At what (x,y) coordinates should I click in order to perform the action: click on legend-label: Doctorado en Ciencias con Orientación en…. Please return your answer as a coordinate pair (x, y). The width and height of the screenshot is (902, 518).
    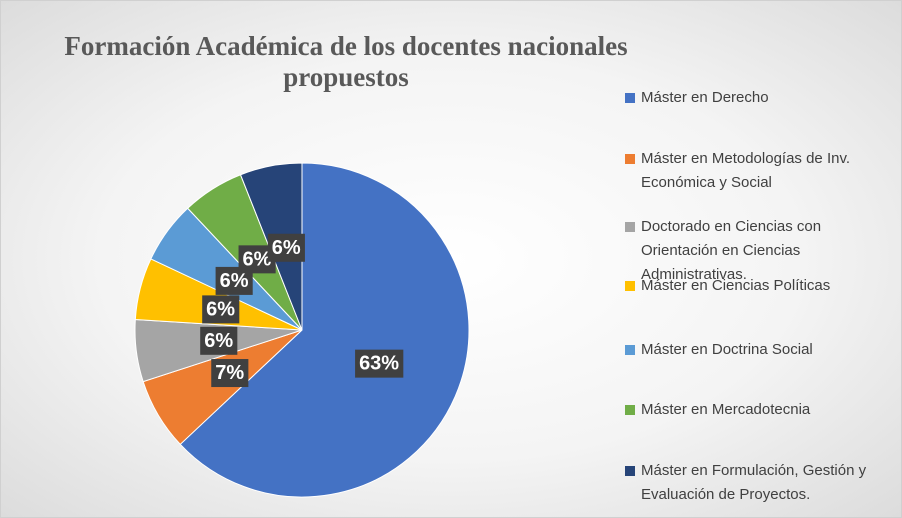
    Looking at the image, I should click on (731, 250).